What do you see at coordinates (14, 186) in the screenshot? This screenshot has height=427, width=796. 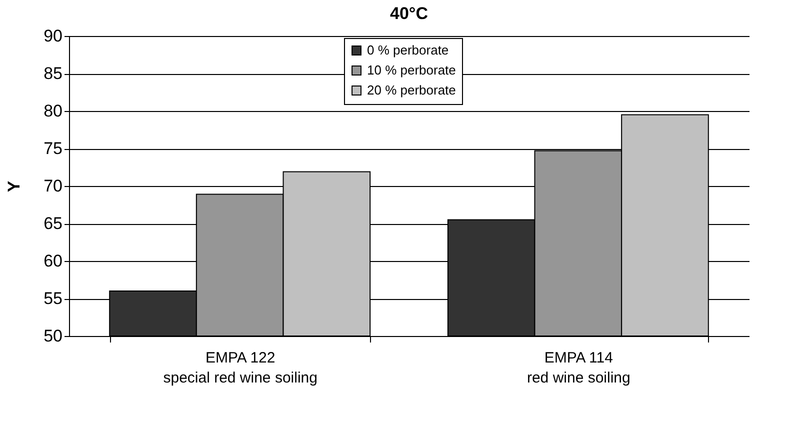 I see `y-axis-title: Y` at bounding box center [14, 186].